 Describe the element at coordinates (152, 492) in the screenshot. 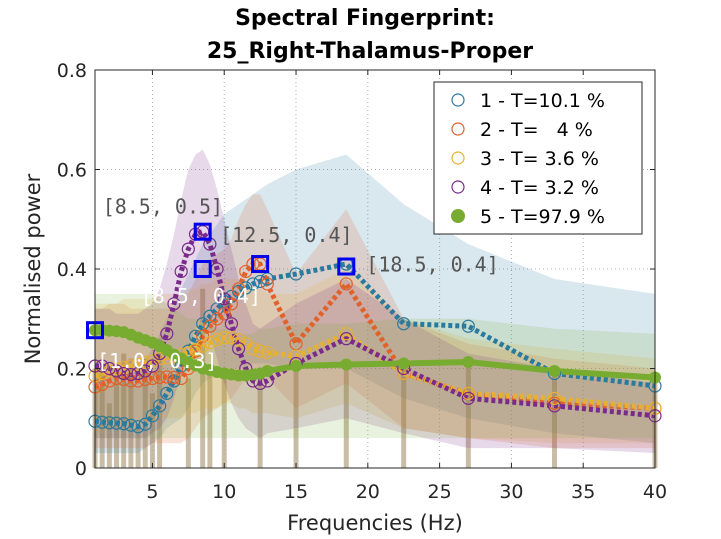

I see `x-tick-label: 5` at that location.